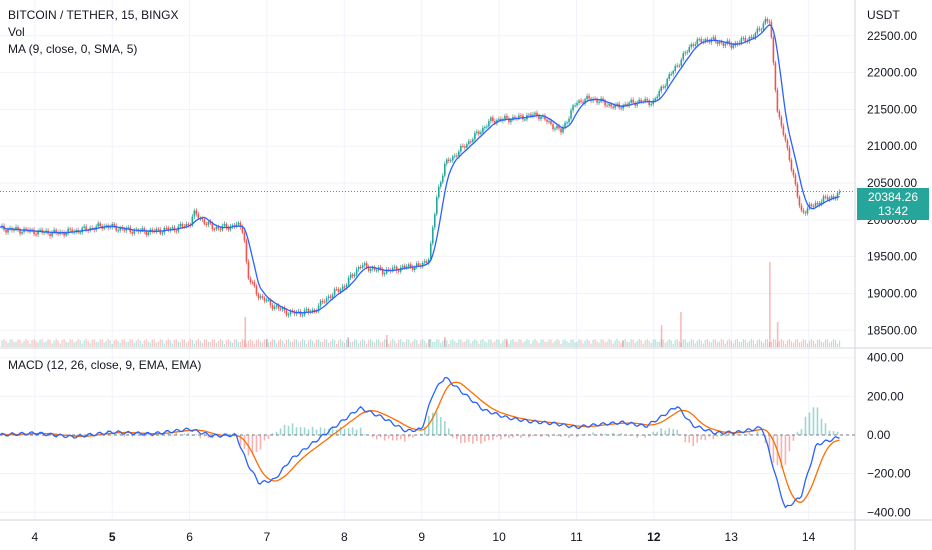 Image resolution: width=932 pixels, height=550 pixels. What do you see at coordinates (105, 365) in the screenshot?
I see `macd-legend: MACD (12, 26, close, 9, EMA, EMA)` at bounding box center [105, 365].